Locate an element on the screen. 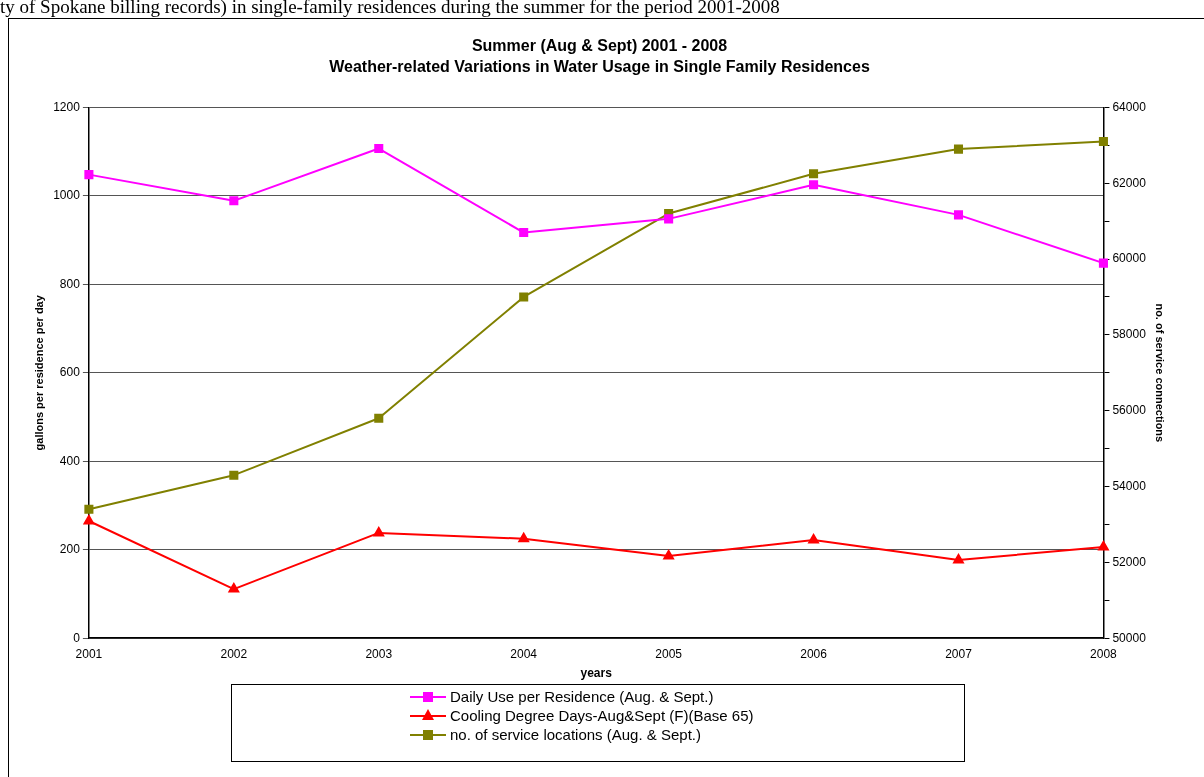 Image resolution: width=1204 pixels, height=777 pixels. y-tick-label: 1200 is located at coordinates (67, 106).